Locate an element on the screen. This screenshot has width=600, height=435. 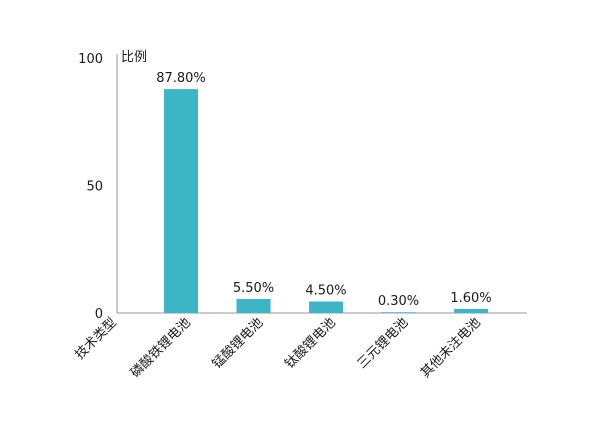
x-axis-label: 技术类型 is located at coordinates (95, 338).